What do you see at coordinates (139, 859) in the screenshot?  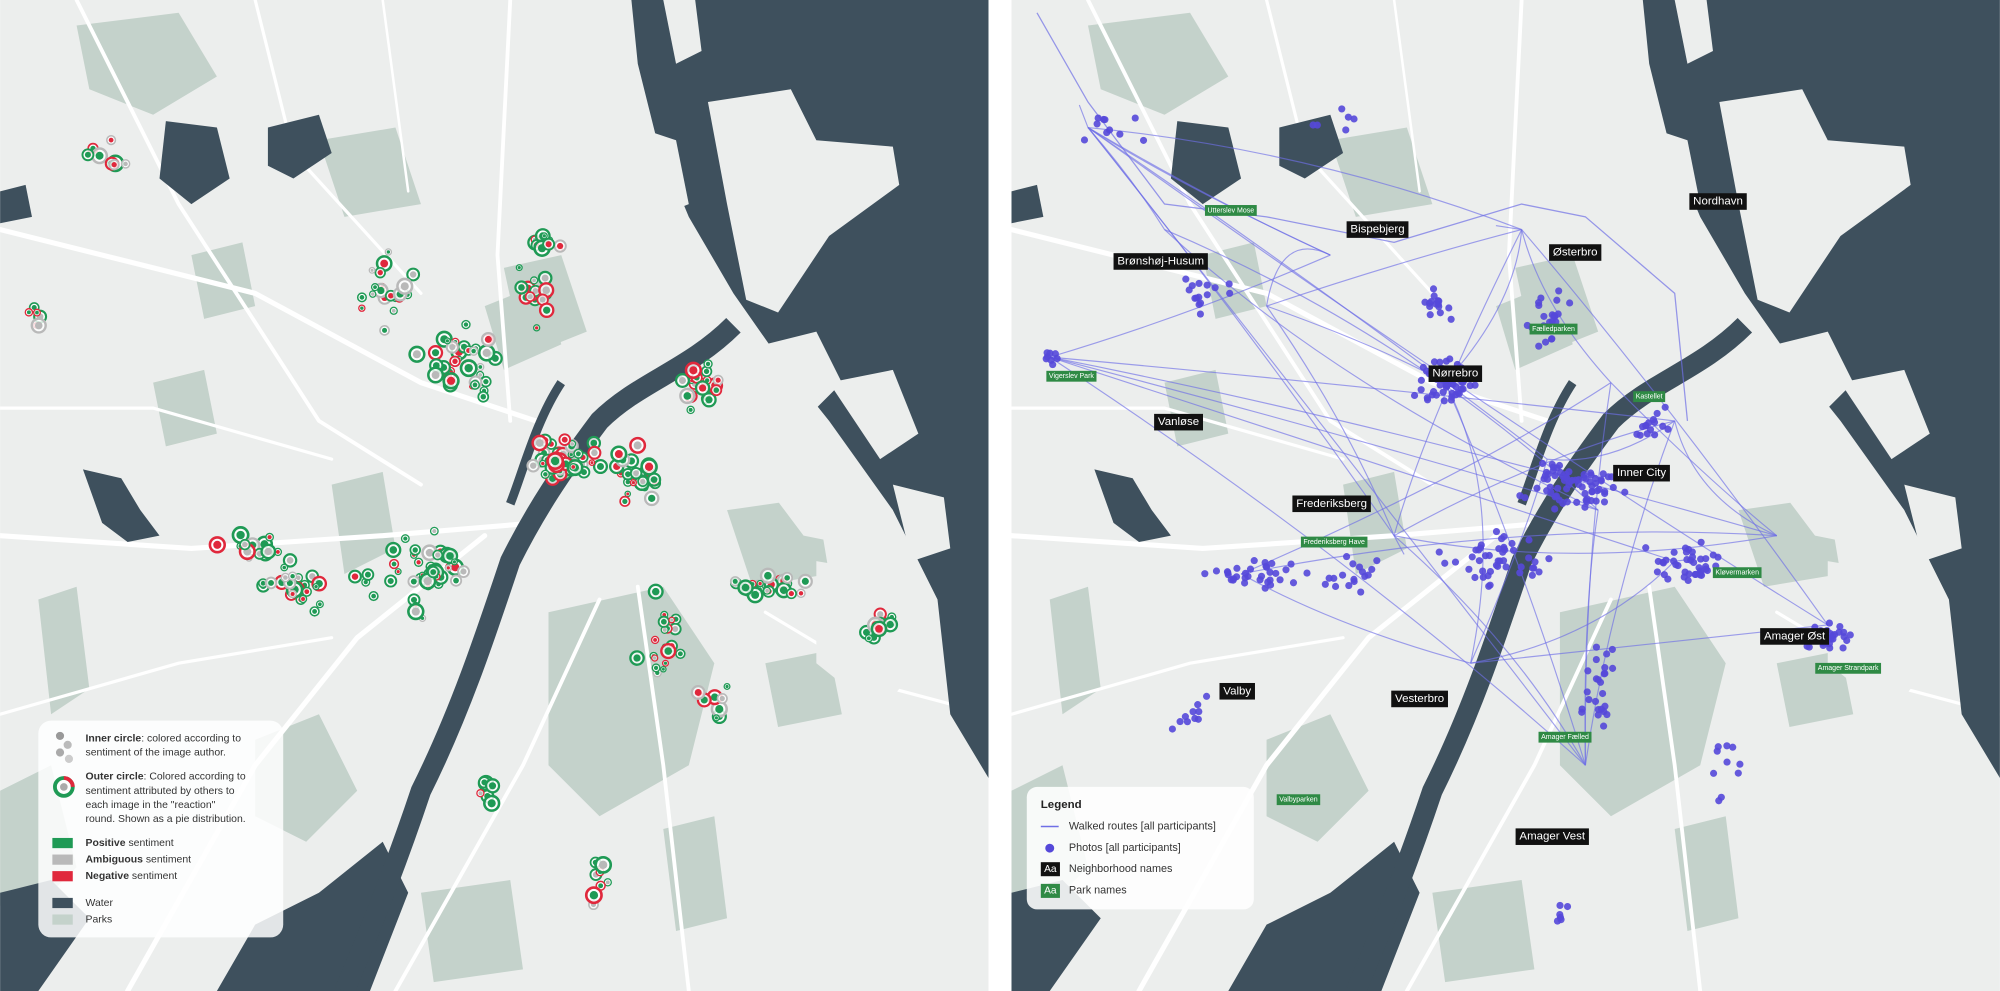 I see `legend-text: Ambiguous sentiment` at bounding box center [139, 859].